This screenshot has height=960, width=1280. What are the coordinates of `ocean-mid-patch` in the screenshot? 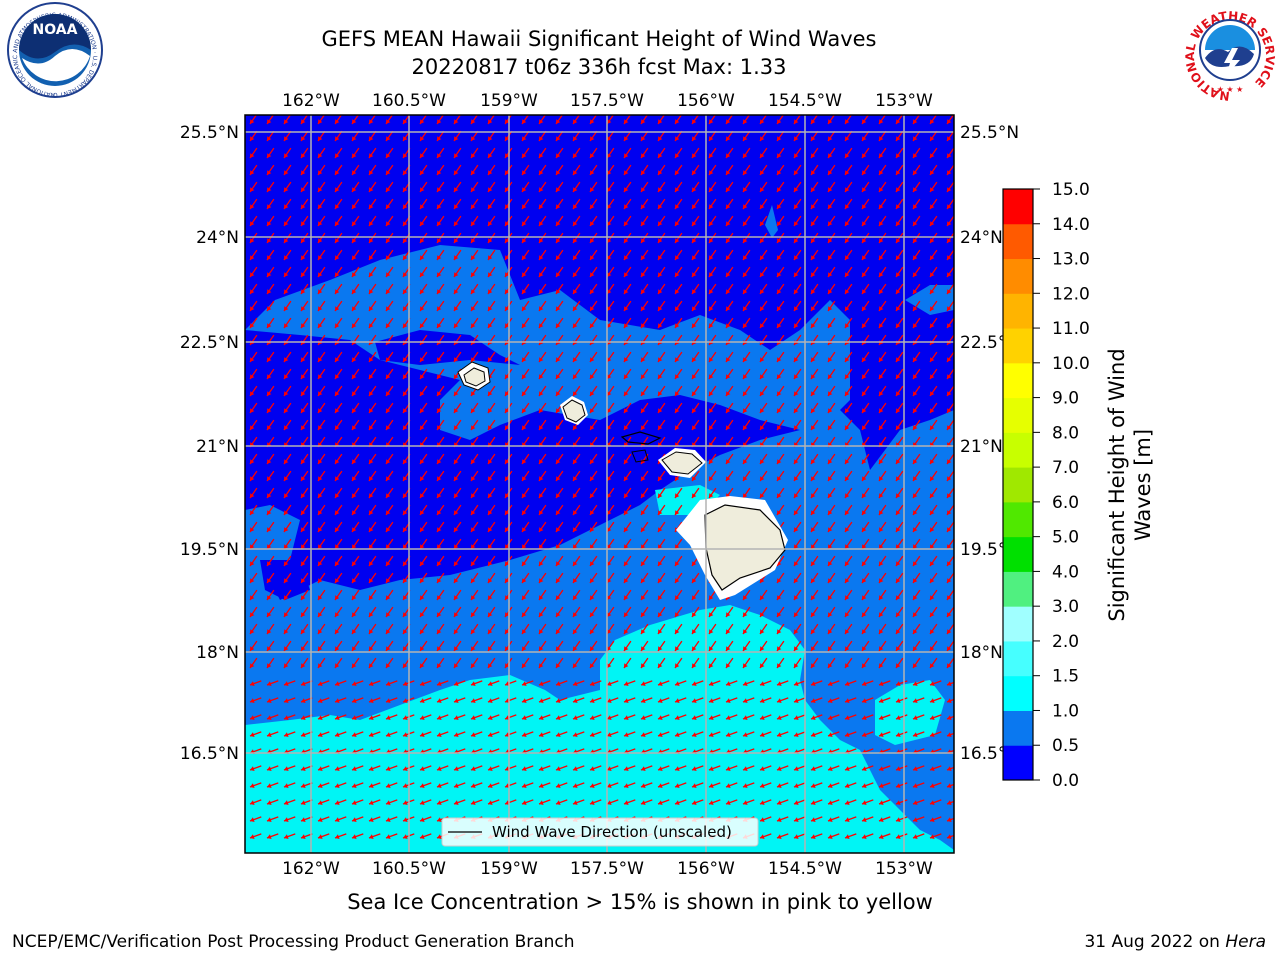 It's located at (771, 221).